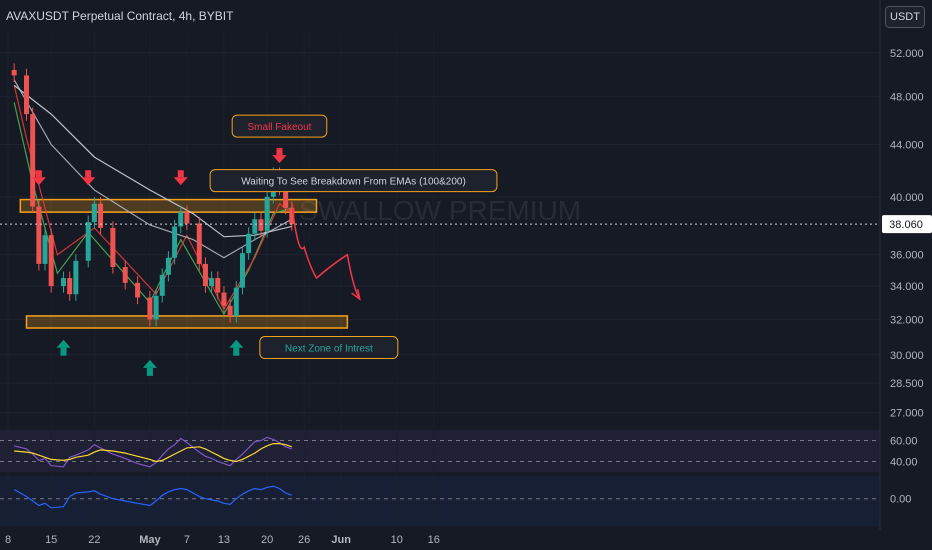 The width and height of the screenshot is (932, 550). What do you see at coordinates (326, 251) in the screenshot?
I see `projection-path` at bounding box center [326, 251].